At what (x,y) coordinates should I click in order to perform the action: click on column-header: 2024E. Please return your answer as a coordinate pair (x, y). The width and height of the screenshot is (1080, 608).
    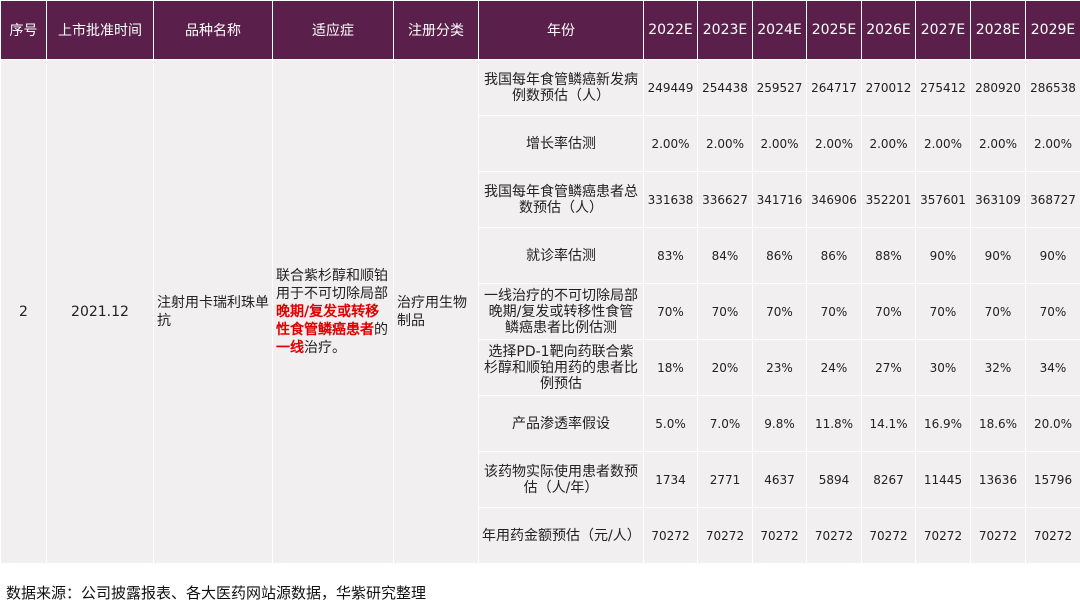
    Looking at the image, I should click on (779, 30).